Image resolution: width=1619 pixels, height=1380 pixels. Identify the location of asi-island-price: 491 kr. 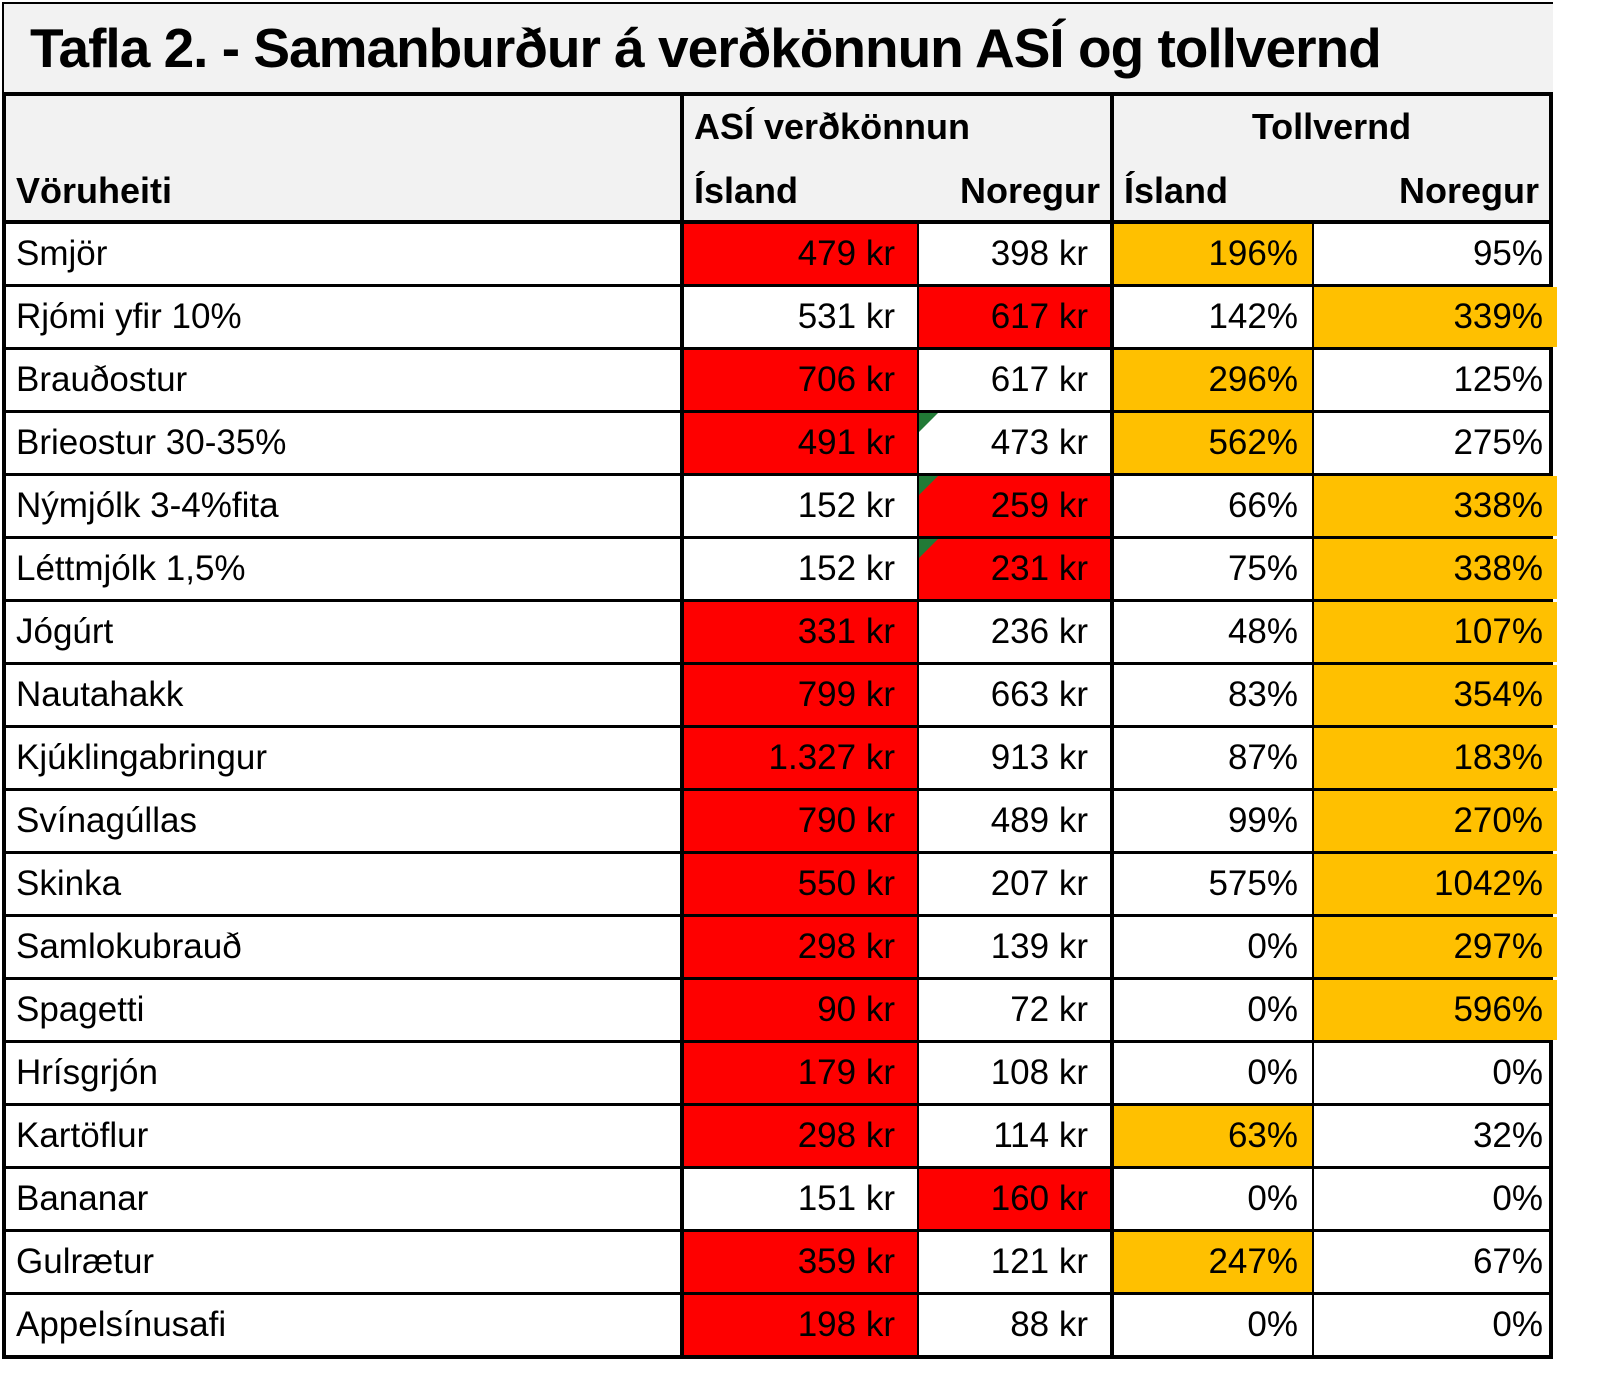
(801, 443).